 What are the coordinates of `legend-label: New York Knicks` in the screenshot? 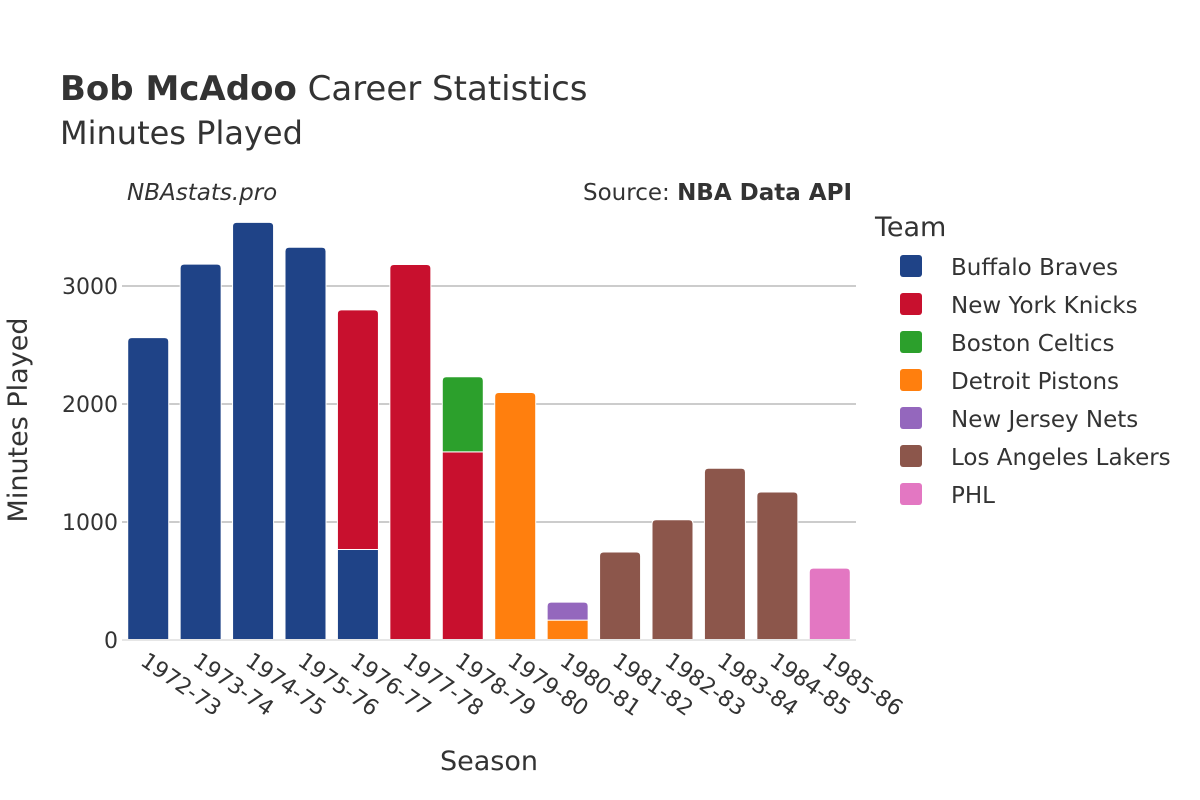 It's located at (1044, 306).